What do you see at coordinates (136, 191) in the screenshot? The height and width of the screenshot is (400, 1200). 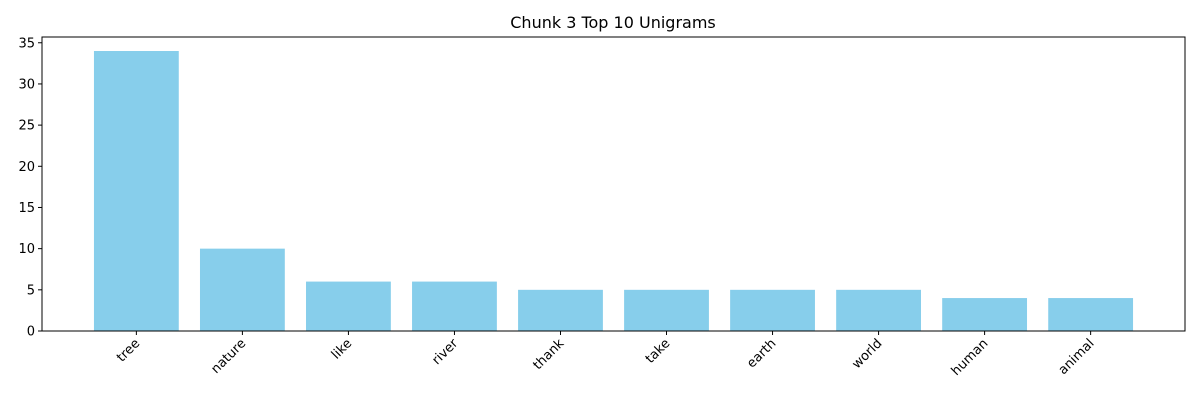 I see `bar-tree` at bounding box center [136, 191].